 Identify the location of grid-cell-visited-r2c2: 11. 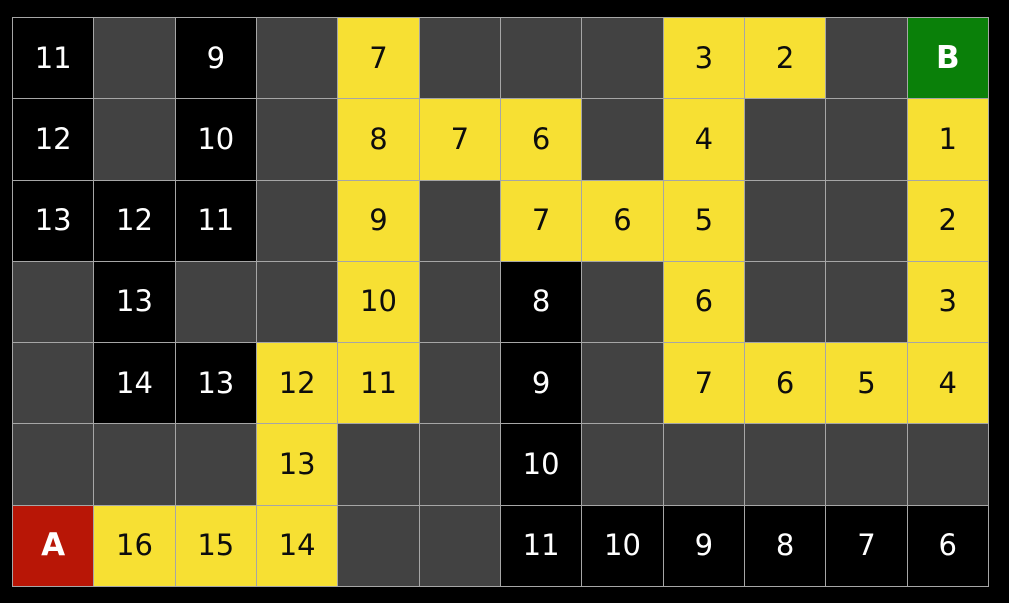
(215, 220).